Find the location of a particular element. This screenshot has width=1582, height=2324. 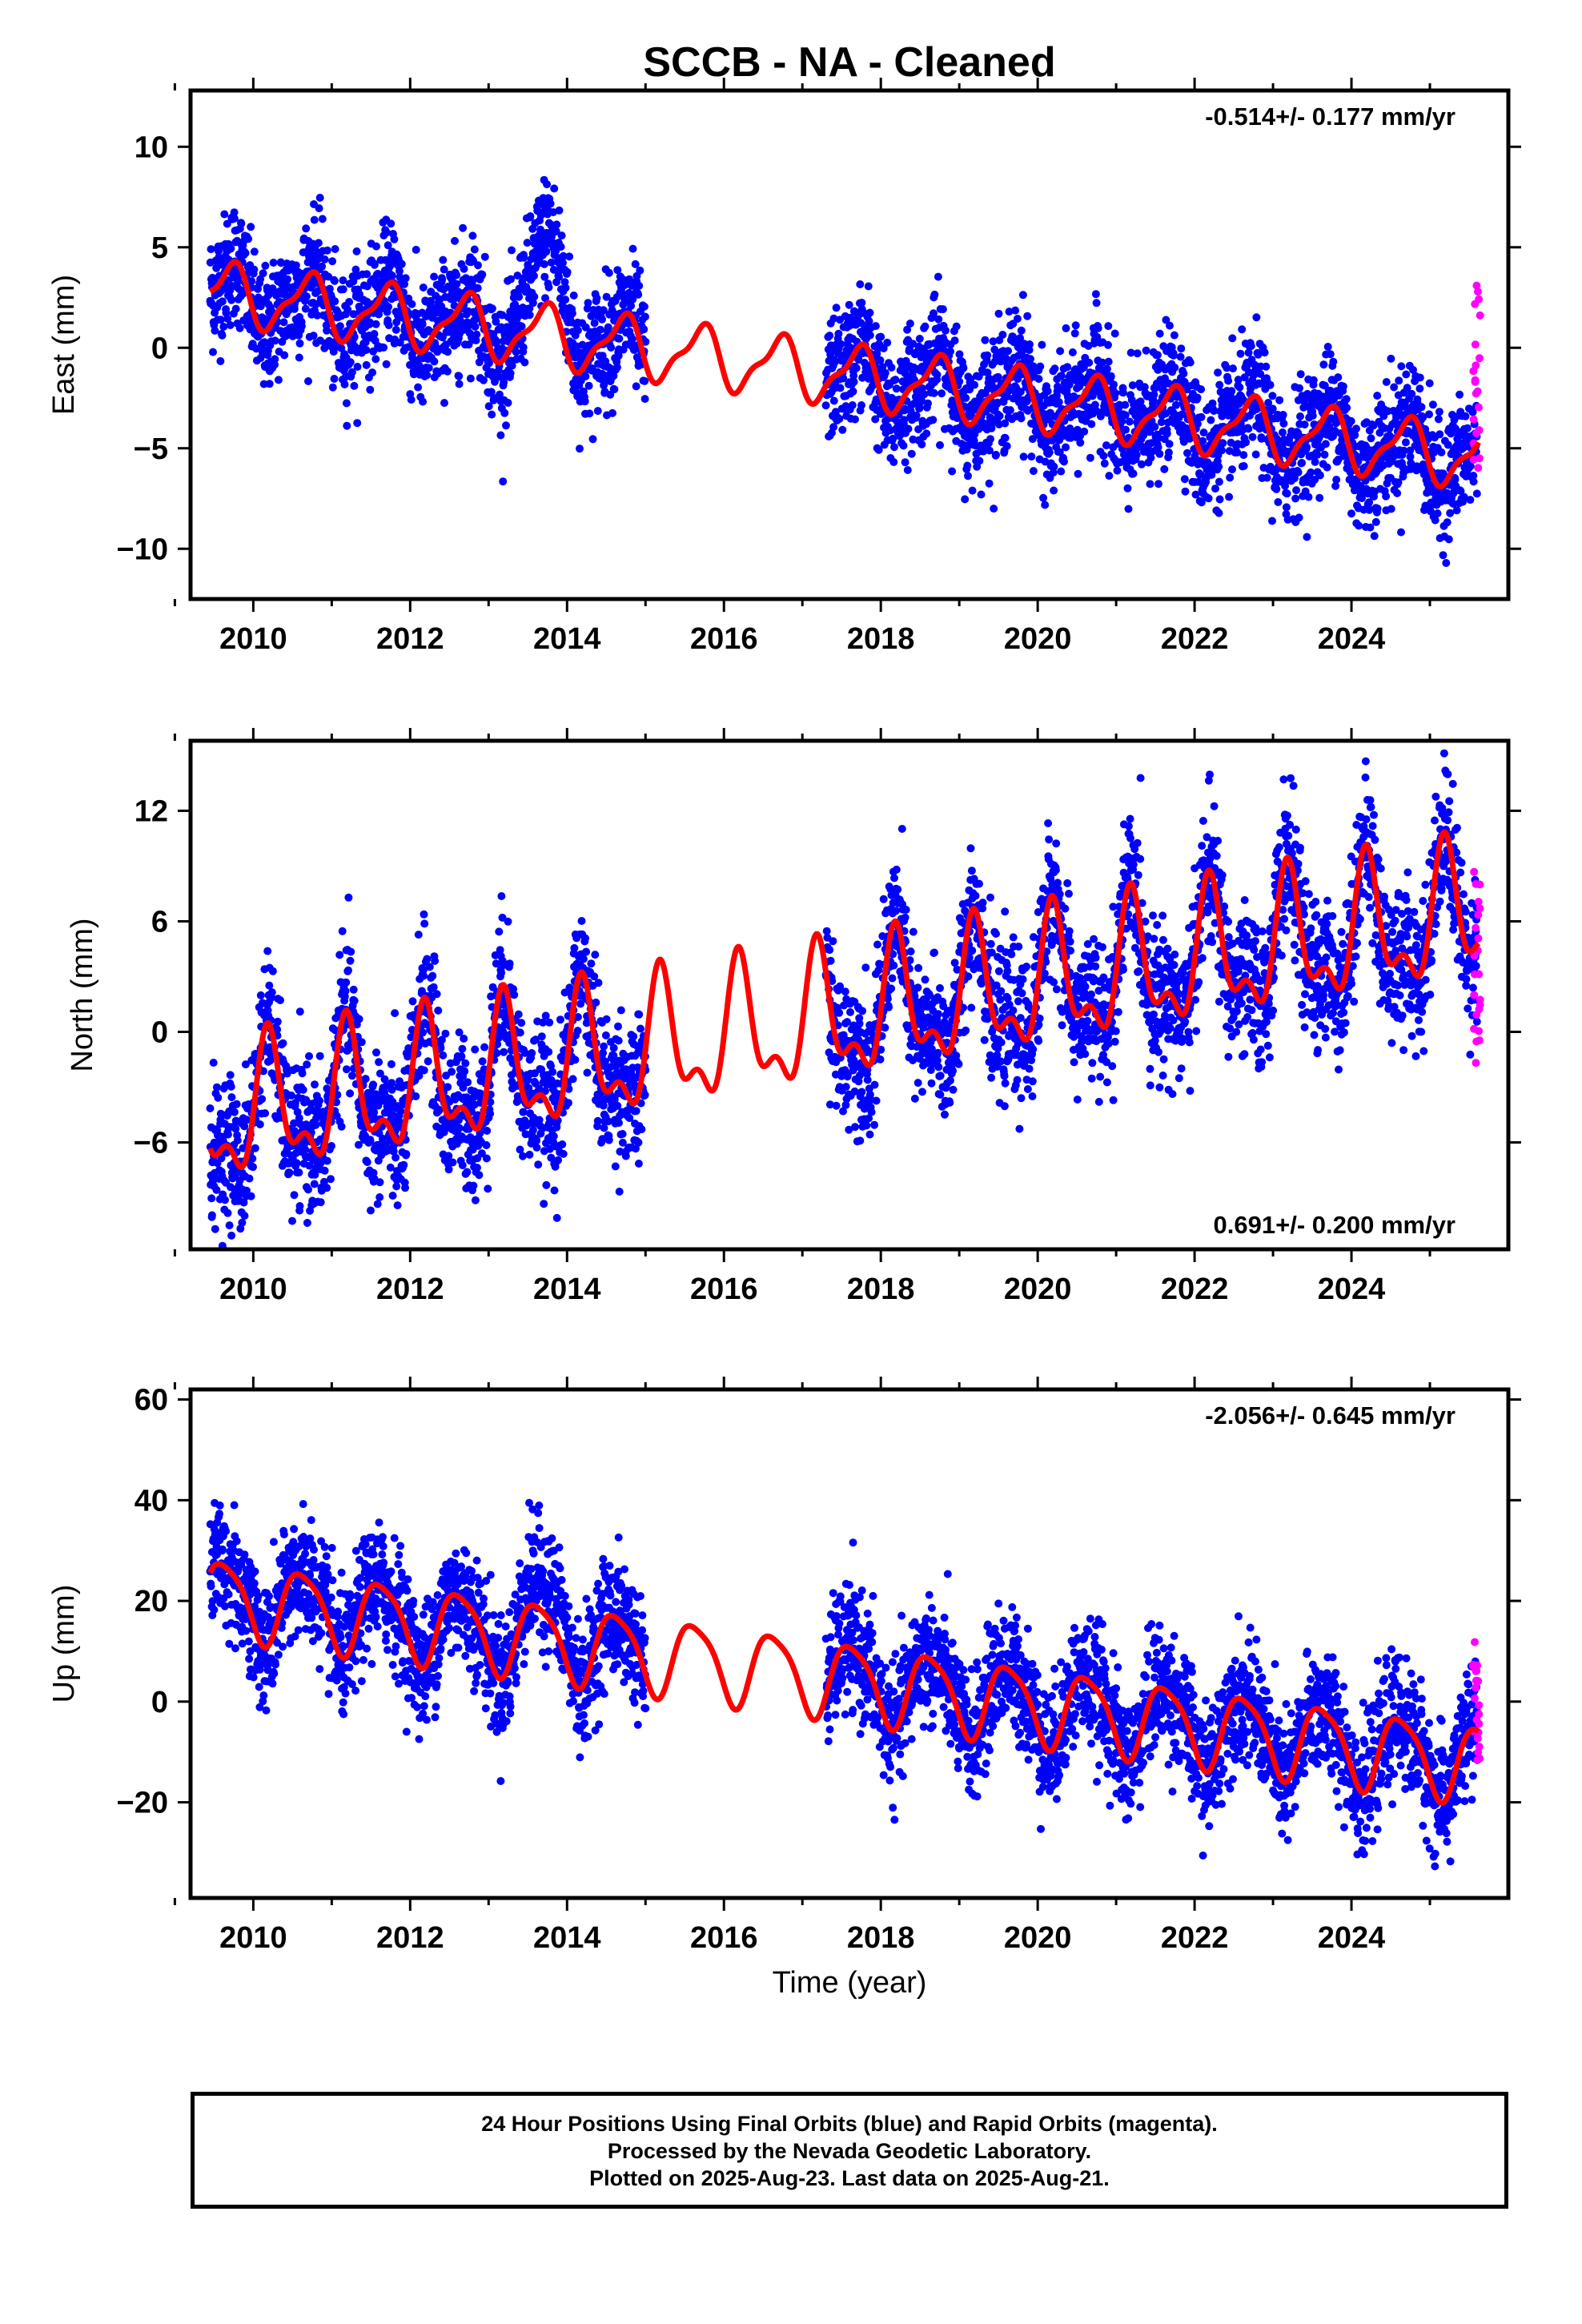

y-axis-label: East (mm) is located at coordinates (64, 345).